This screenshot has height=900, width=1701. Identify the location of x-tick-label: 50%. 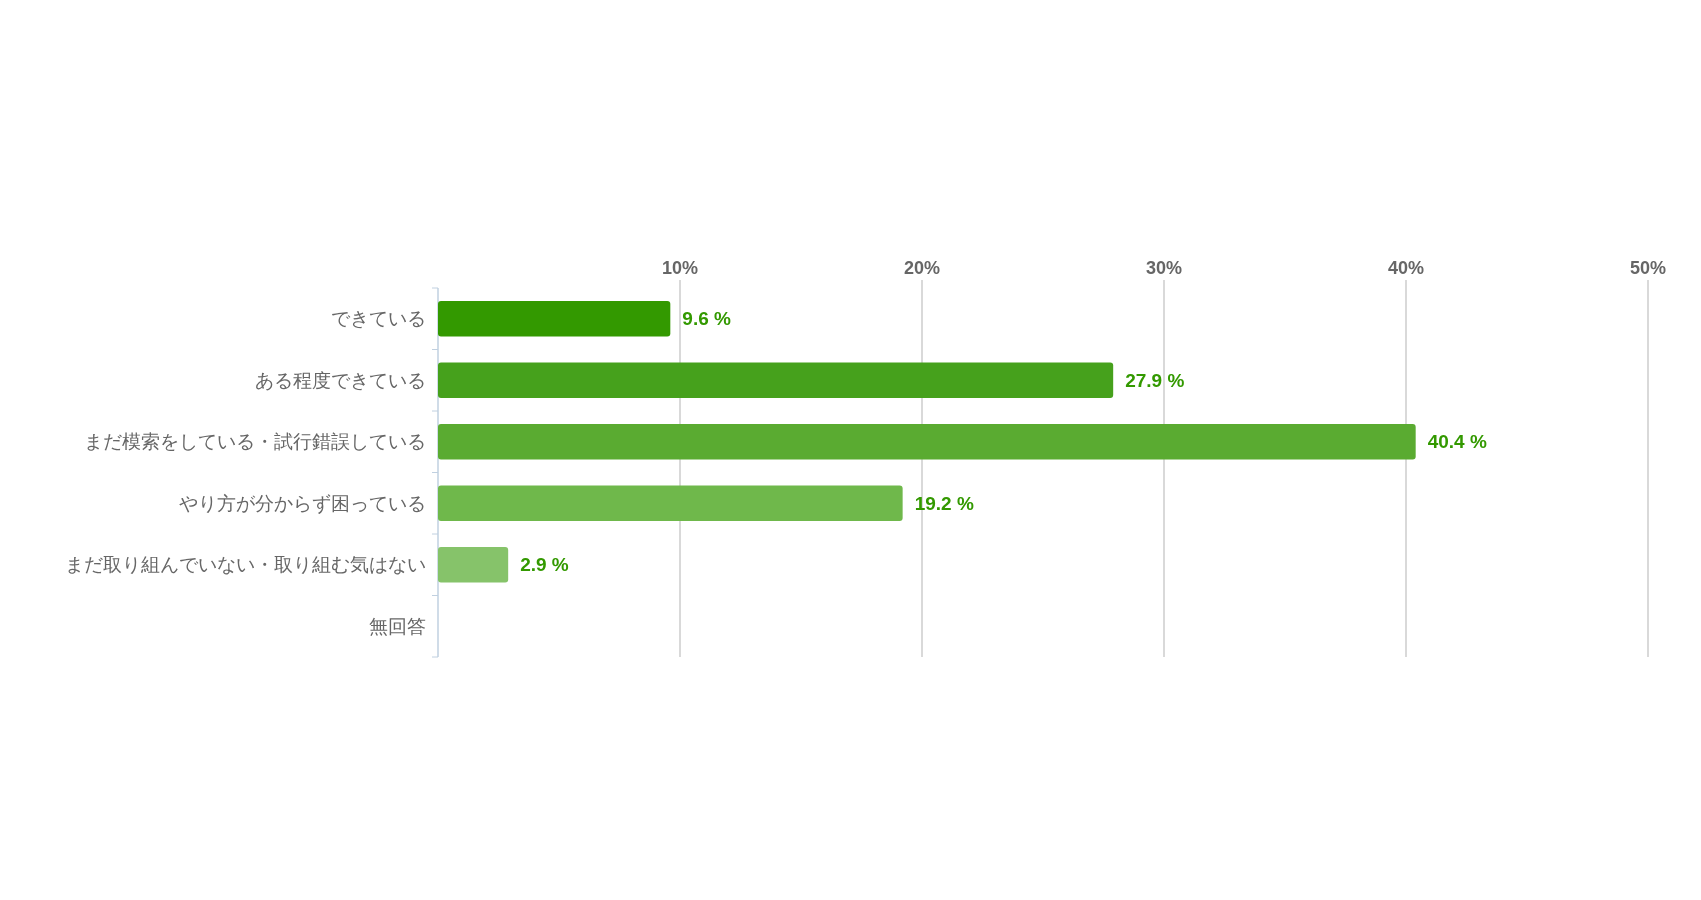
(1648, 268).